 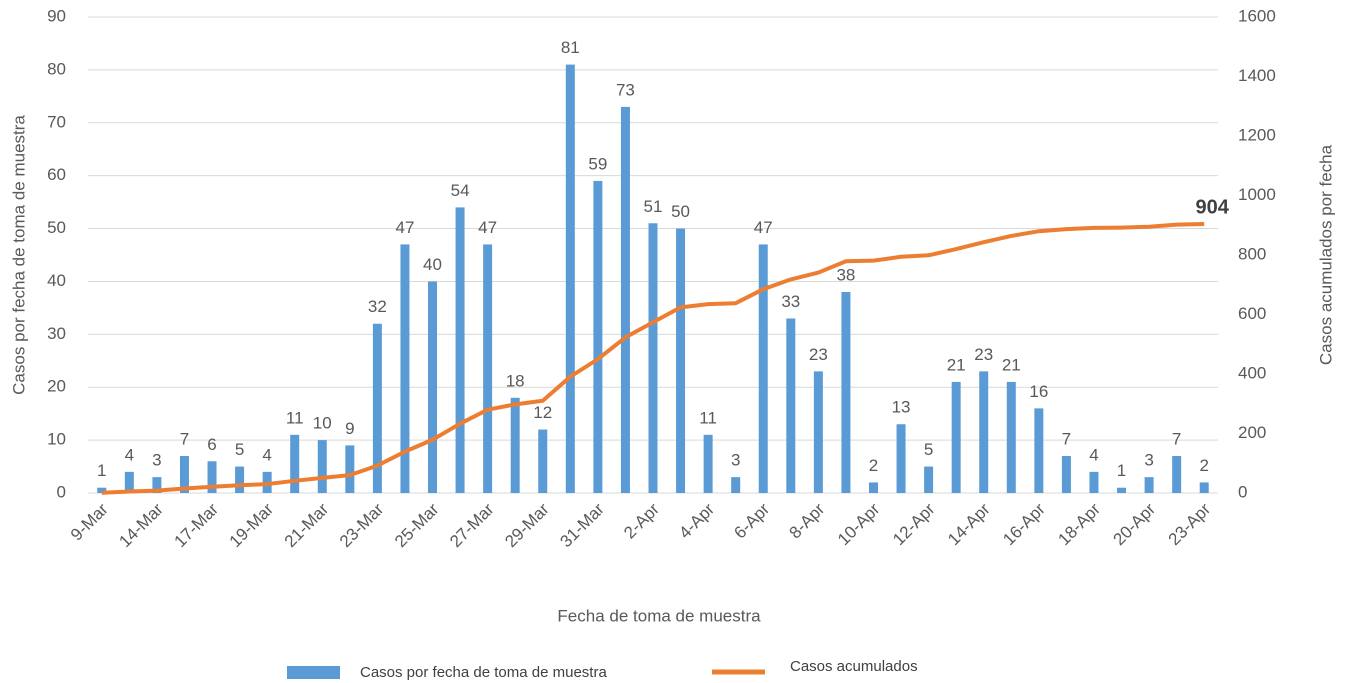 What do you see at coordinates (696, 520) in the screenshot?
I see `x-tick-label: 4-Apr` at bounding box center [696, 520].